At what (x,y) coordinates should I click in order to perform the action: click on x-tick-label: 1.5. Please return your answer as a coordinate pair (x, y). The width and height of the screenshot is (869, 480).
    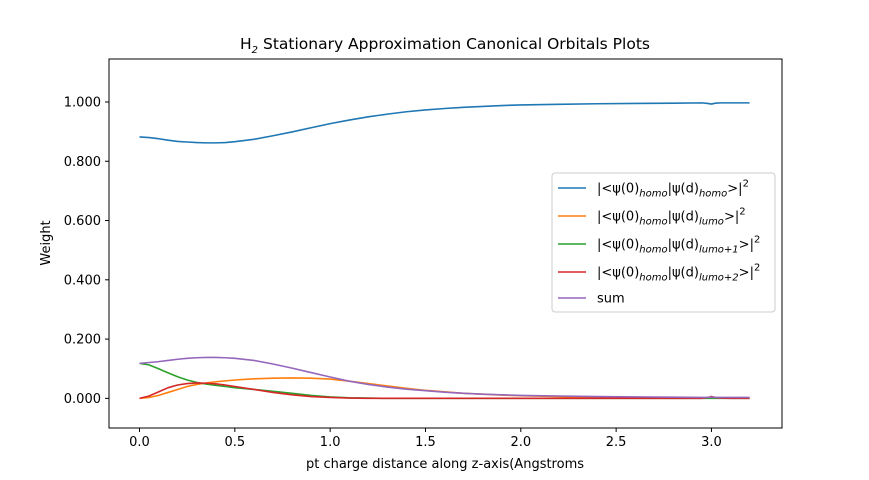
    Looking at the image, I should click on (425, 442).